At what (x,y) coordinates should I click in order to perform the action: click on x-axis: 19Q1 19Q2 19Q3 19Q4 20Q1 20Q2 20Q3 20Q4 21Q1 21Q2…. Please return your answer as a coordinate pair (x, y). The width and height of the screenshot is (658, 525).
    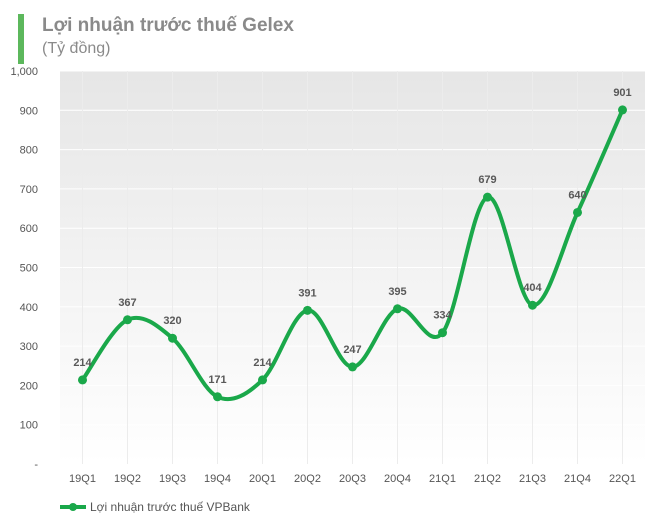
    Looking at the image, I should click on (352, 479).